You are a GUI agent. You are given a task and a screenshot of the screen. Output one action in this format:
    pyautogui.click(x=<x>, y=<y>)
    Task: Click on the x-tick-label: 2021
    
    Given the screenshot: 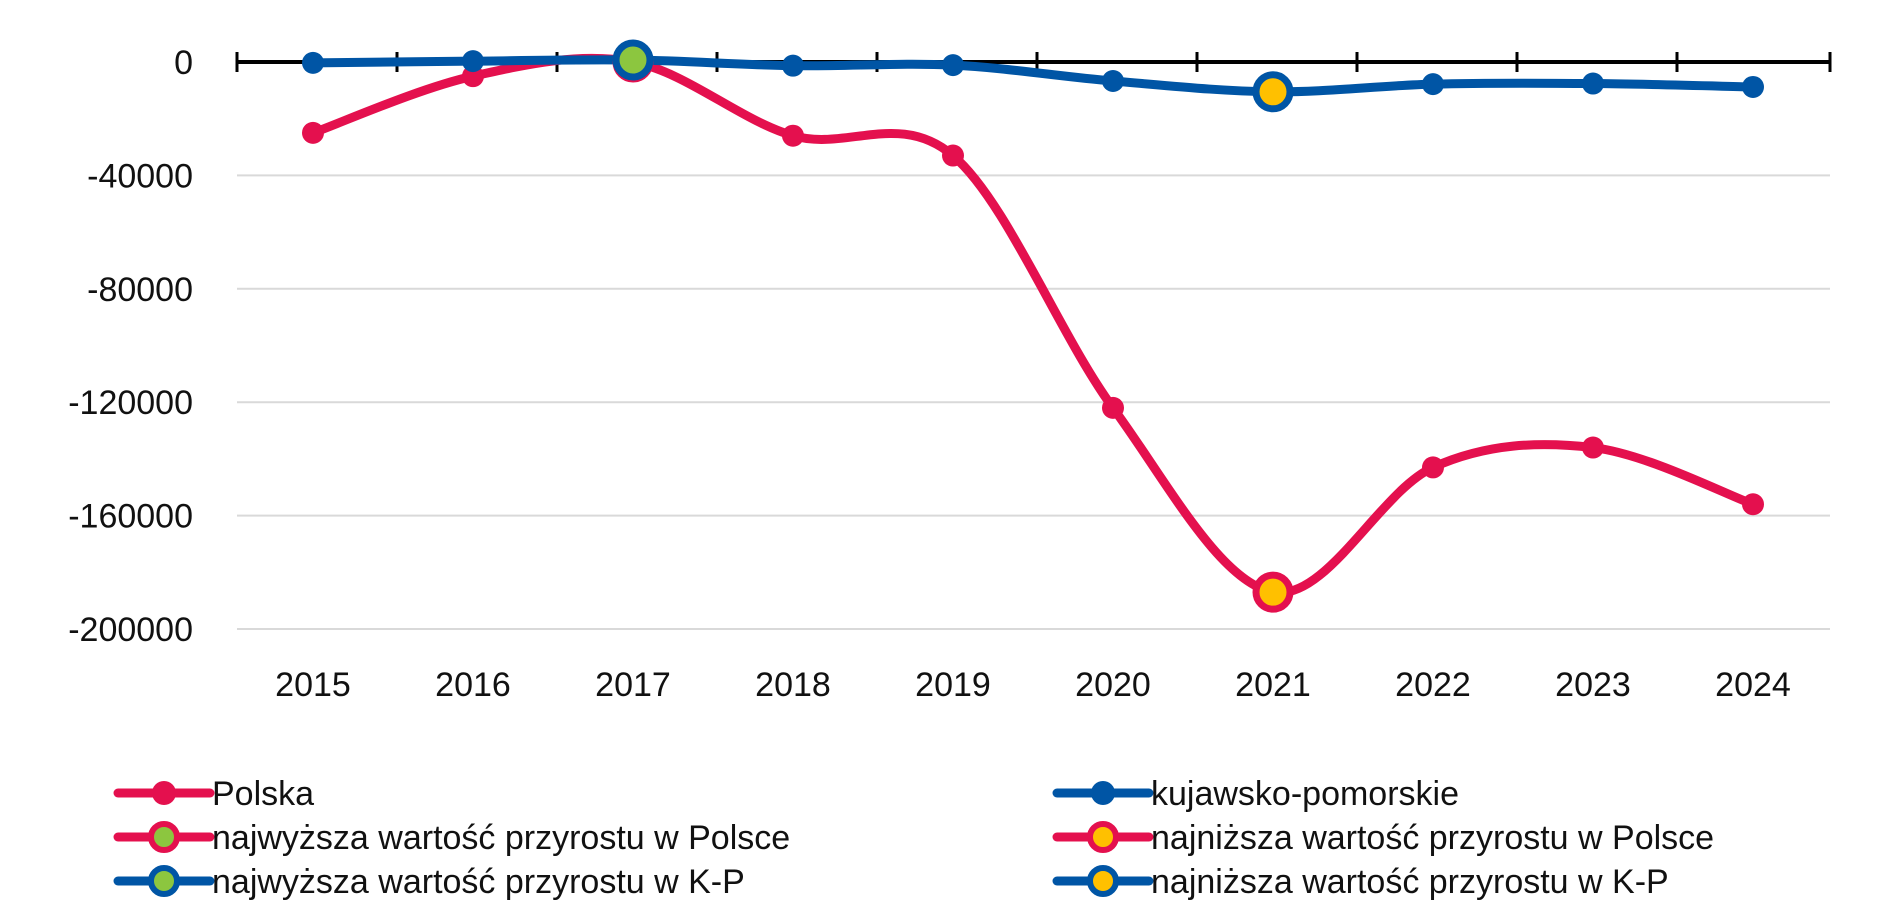 What is the action you would take?
    pyautogui.click(x=1273, y=685)
    